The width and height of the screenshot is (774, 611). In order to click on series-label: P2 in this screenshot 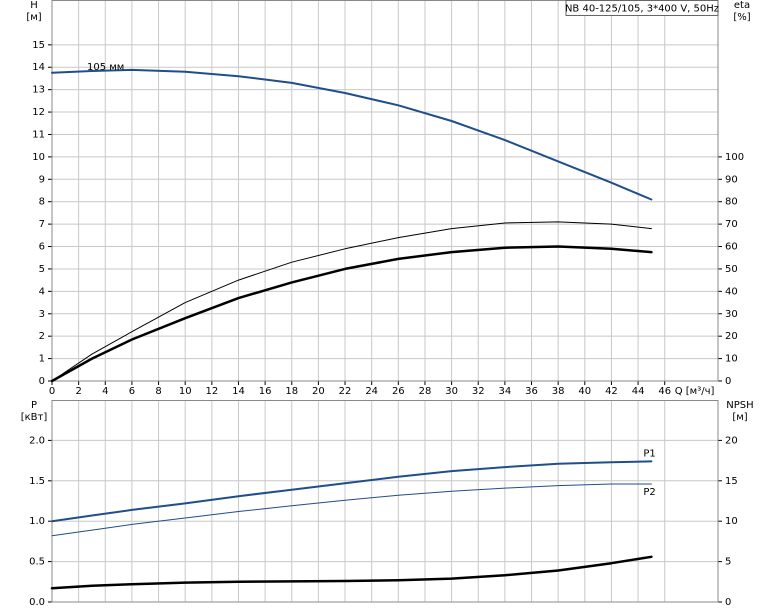, I will do `click(649, 492)`.